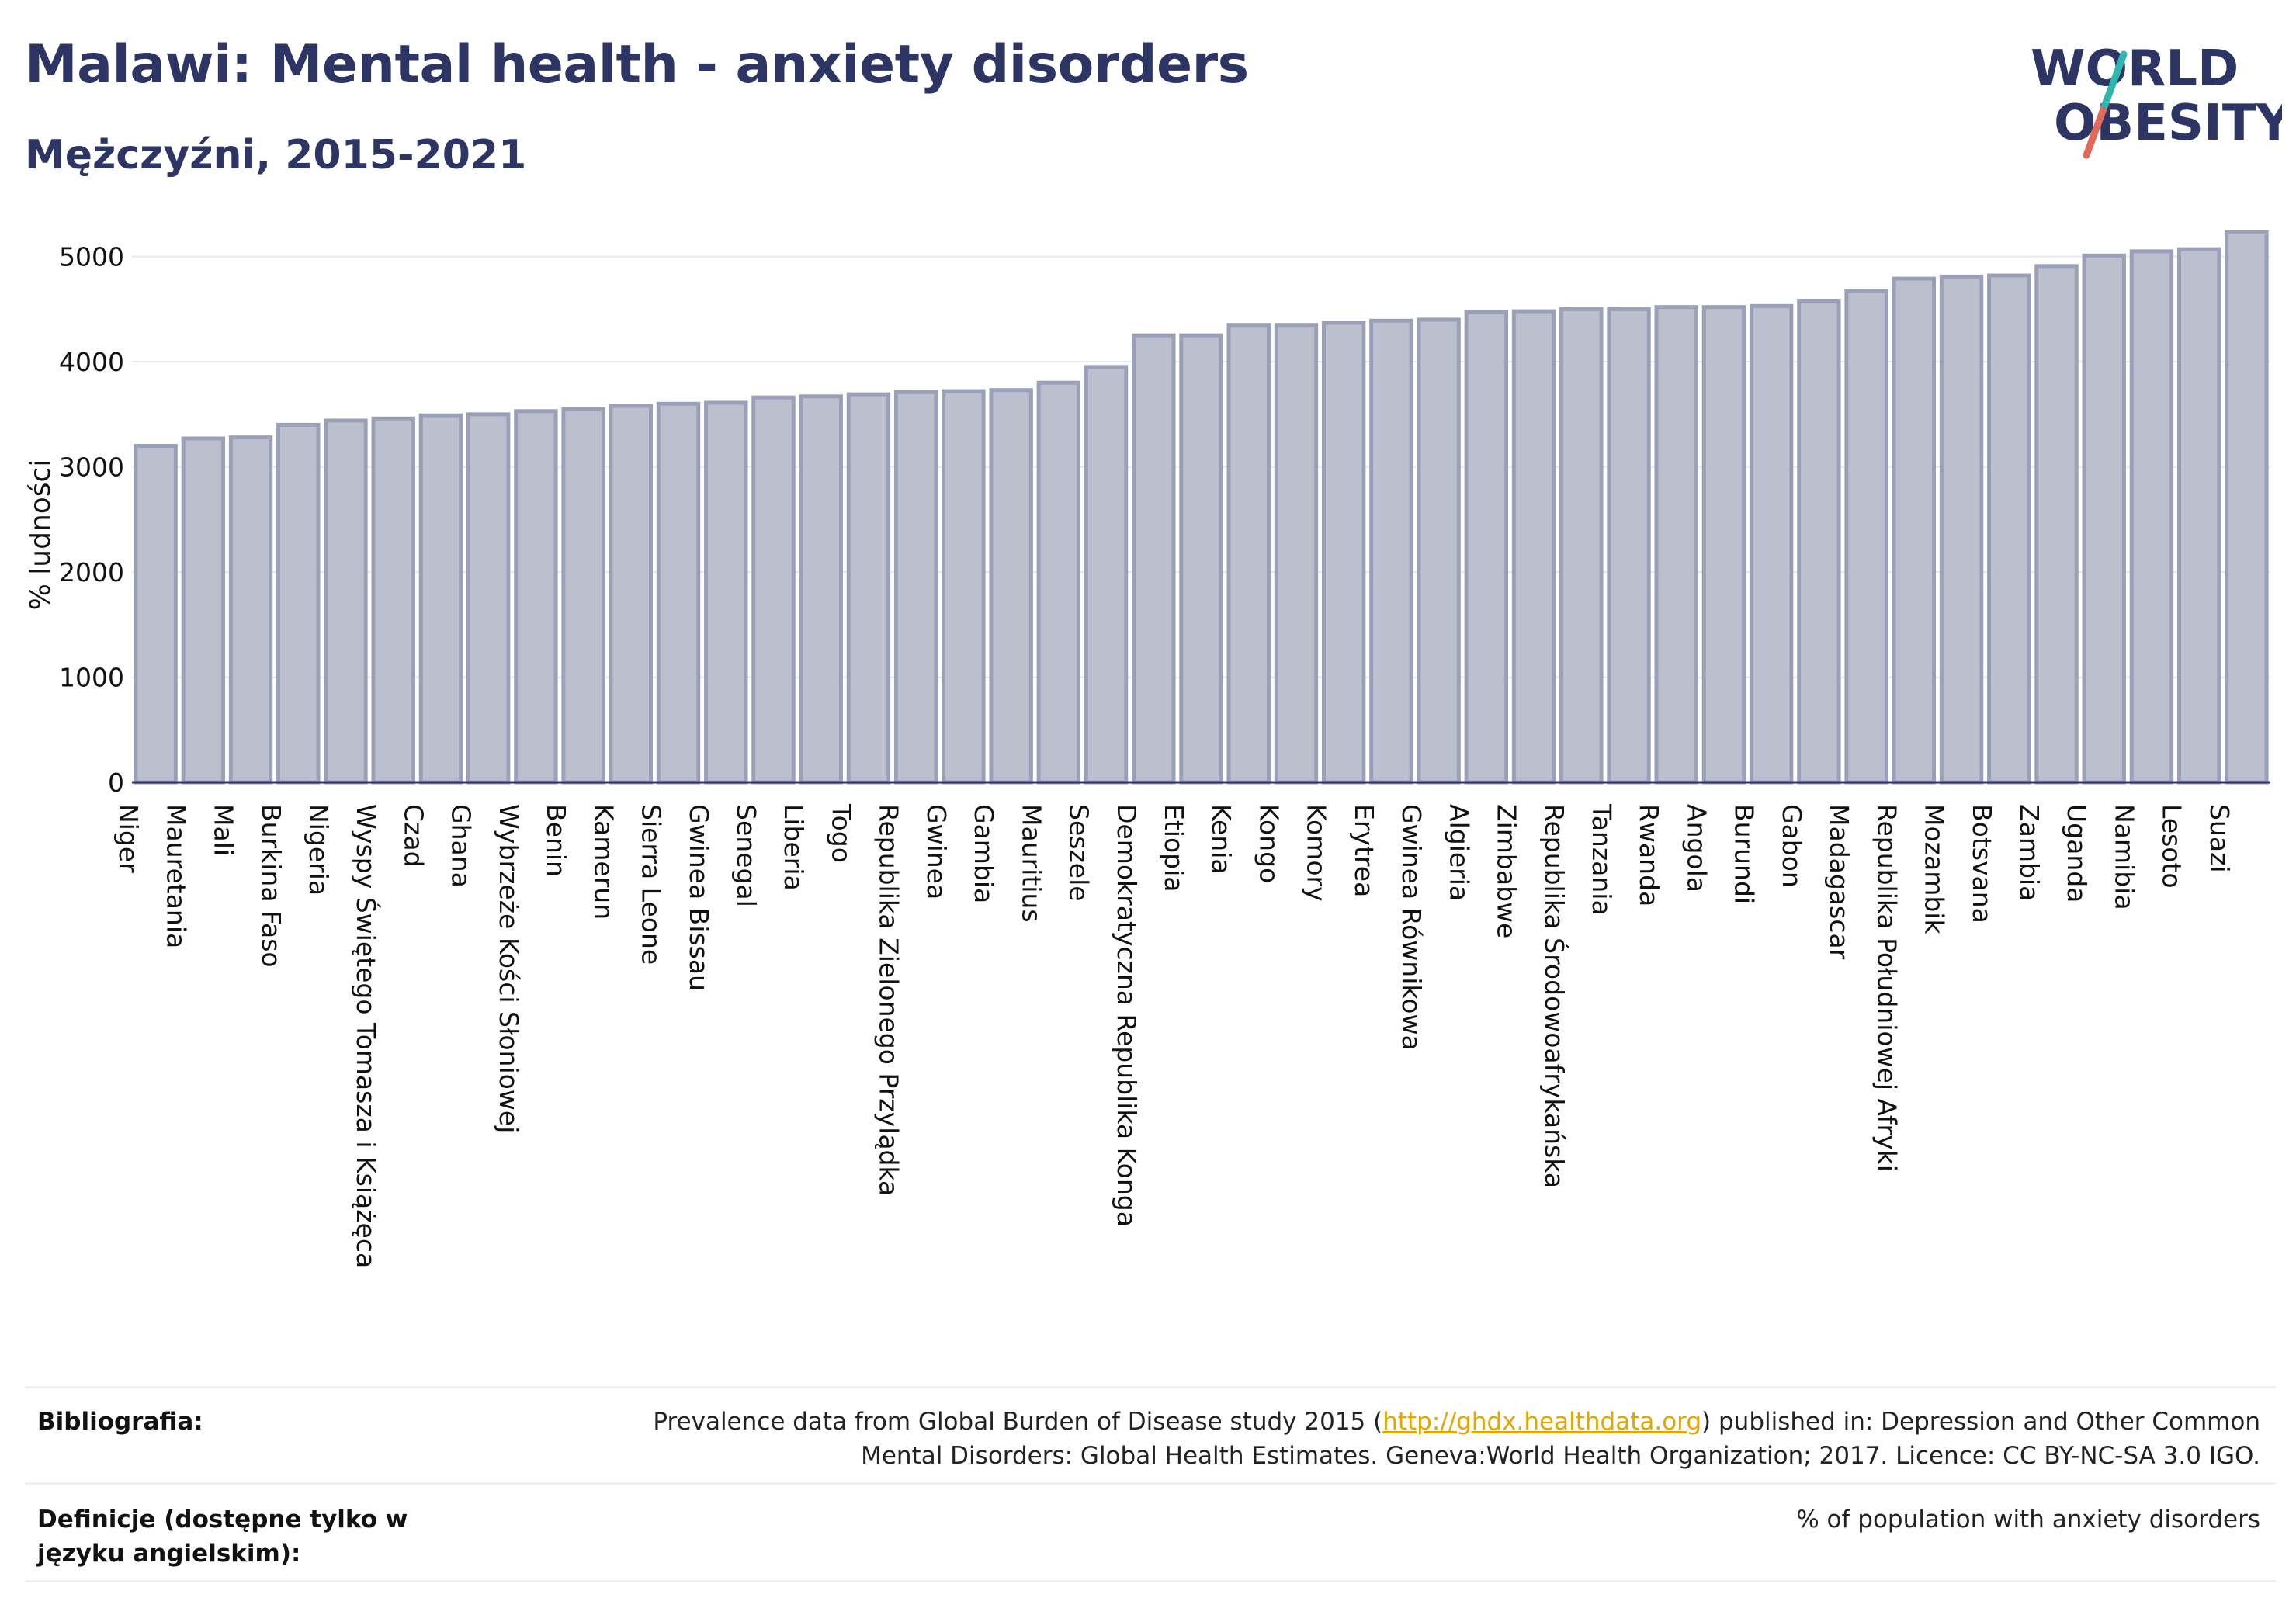 The height and width of the screenshot is (1622, 2296). Describe the element at coordinates (1221, 839) in the screenshot. I see `x-tick-label: Kenia` at that location.